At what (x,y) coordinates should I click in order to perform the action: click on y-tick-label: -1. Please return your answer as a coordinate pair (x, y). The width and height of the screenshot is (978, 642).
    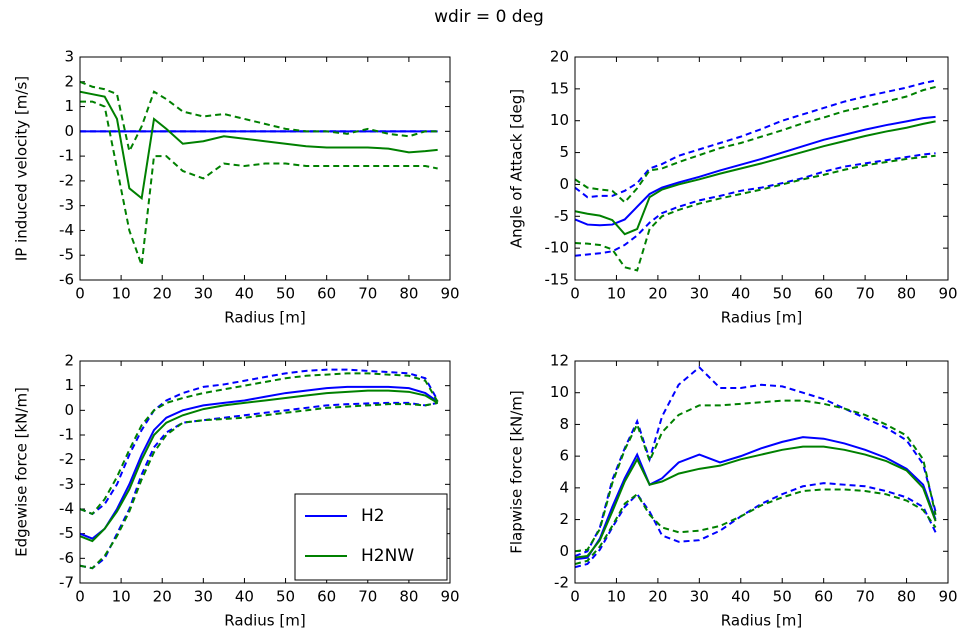
    Looking at the image, I should click on (66, 156).